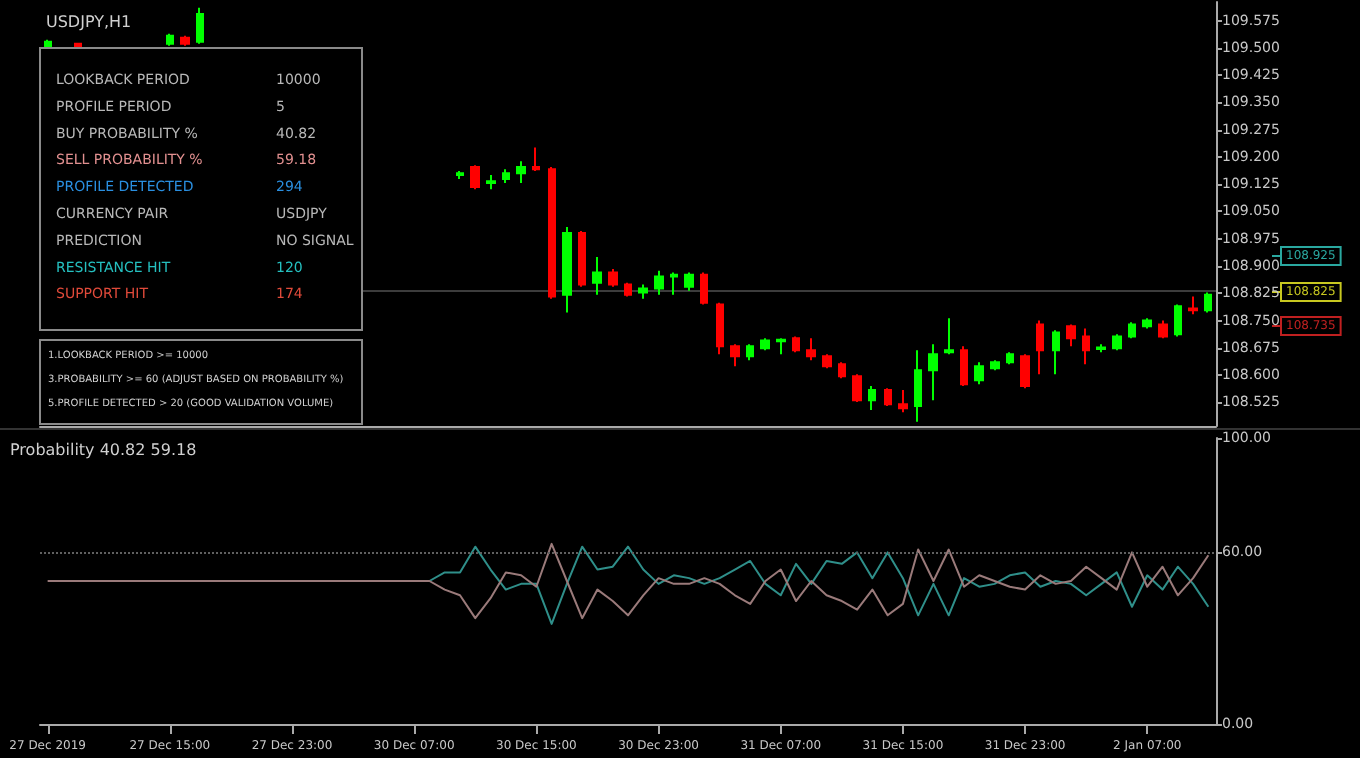 This screenshot has width=1360, height=758. I want to click on chart-title: Probability 40.82 59.18, so click(103, 450).